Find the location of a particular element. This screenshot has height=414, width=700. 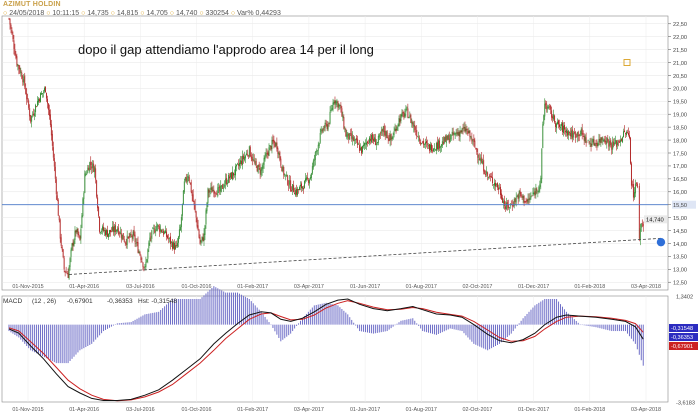

open-icon: ○ is located at coordinates (83, 13).